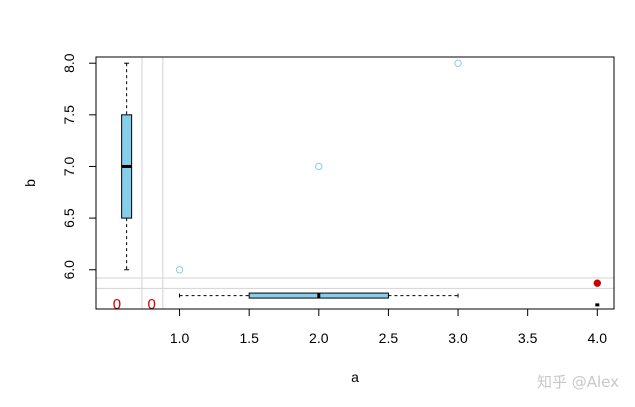  Describe the element at coordinates (355, 377) in the screenshot. I see `x-axis-title: a` at that location.